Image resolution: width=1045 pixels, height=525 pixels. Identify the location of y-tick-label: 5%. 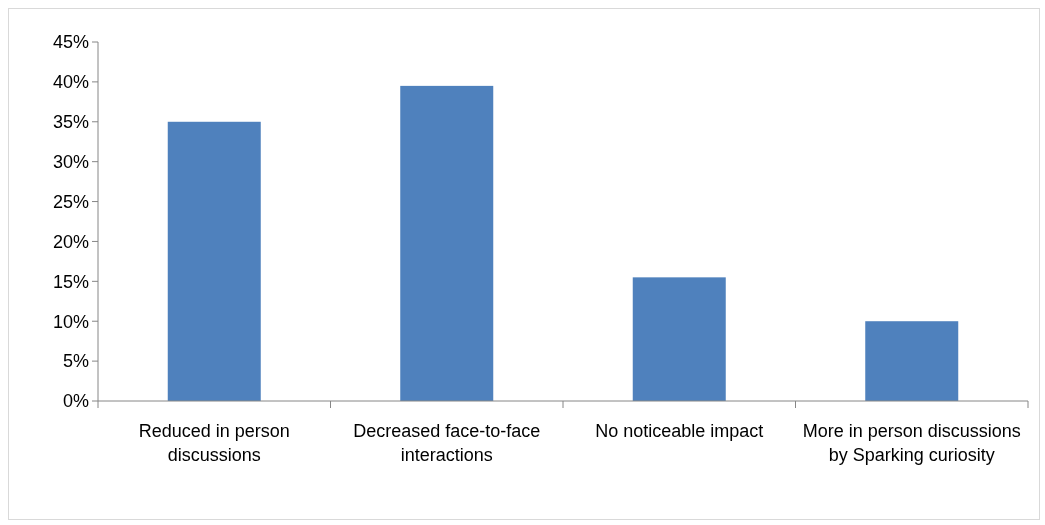
(75, 361).